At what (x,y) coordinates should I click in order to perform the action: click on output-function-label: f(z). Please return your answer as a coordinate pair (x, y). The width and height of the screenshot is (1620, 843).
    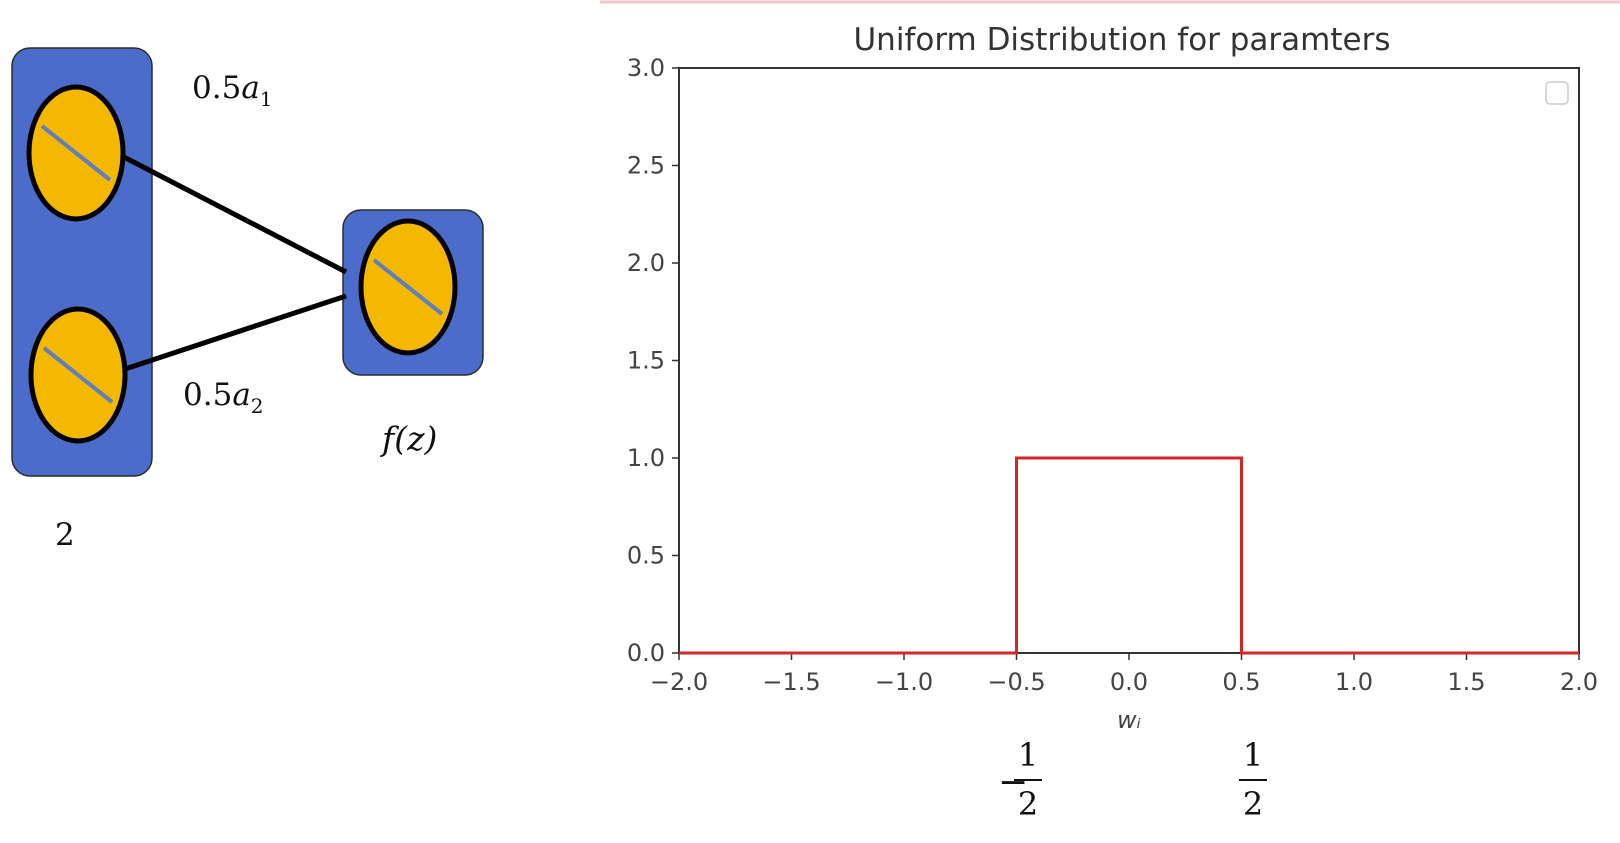
    Looking at the image, I should click on (408, 438).